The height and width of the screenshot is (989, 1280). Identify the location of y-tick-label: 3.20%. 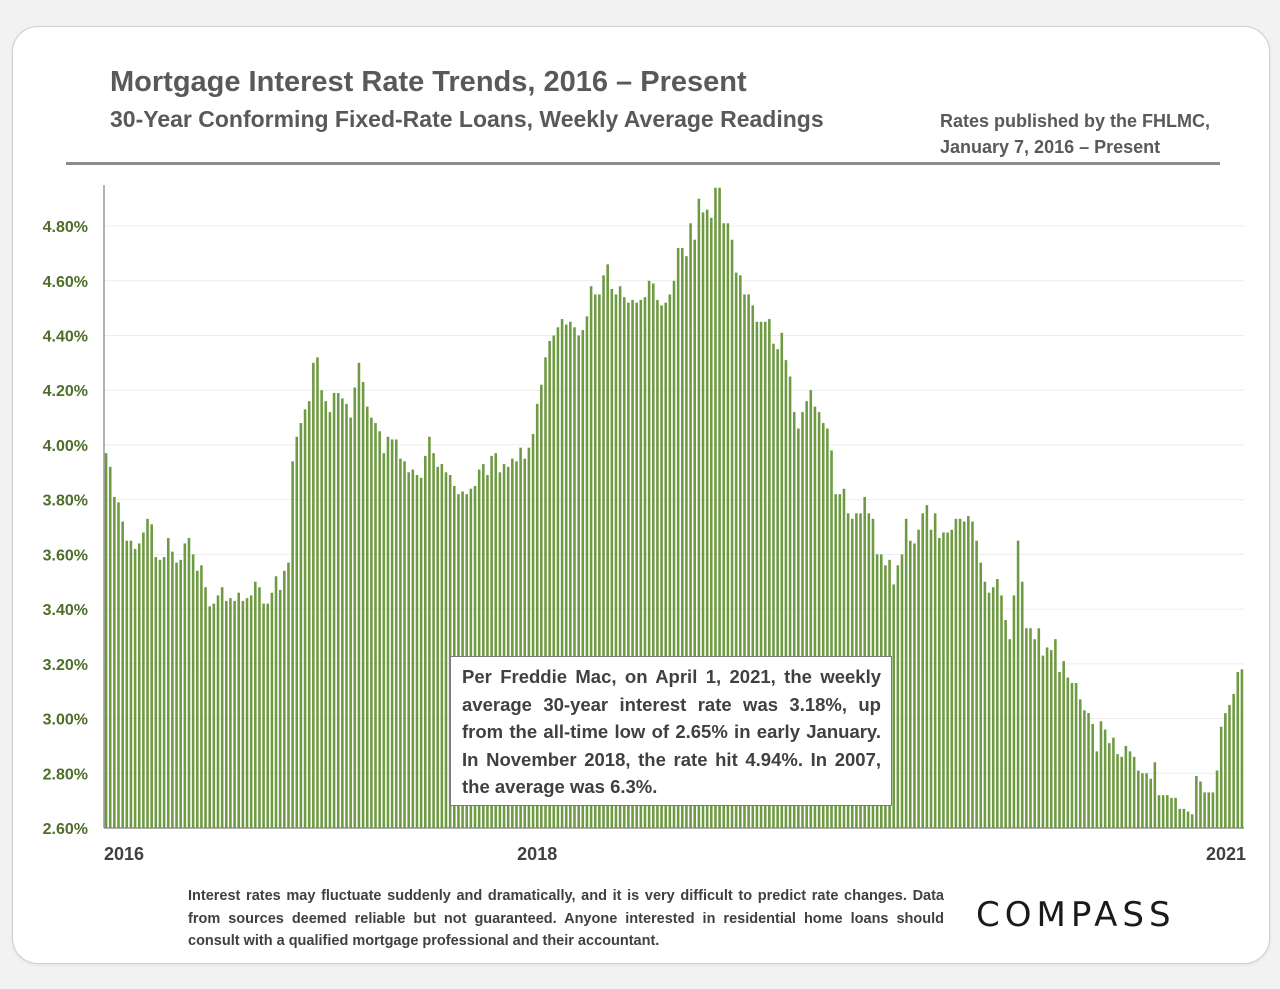
(65, 665).